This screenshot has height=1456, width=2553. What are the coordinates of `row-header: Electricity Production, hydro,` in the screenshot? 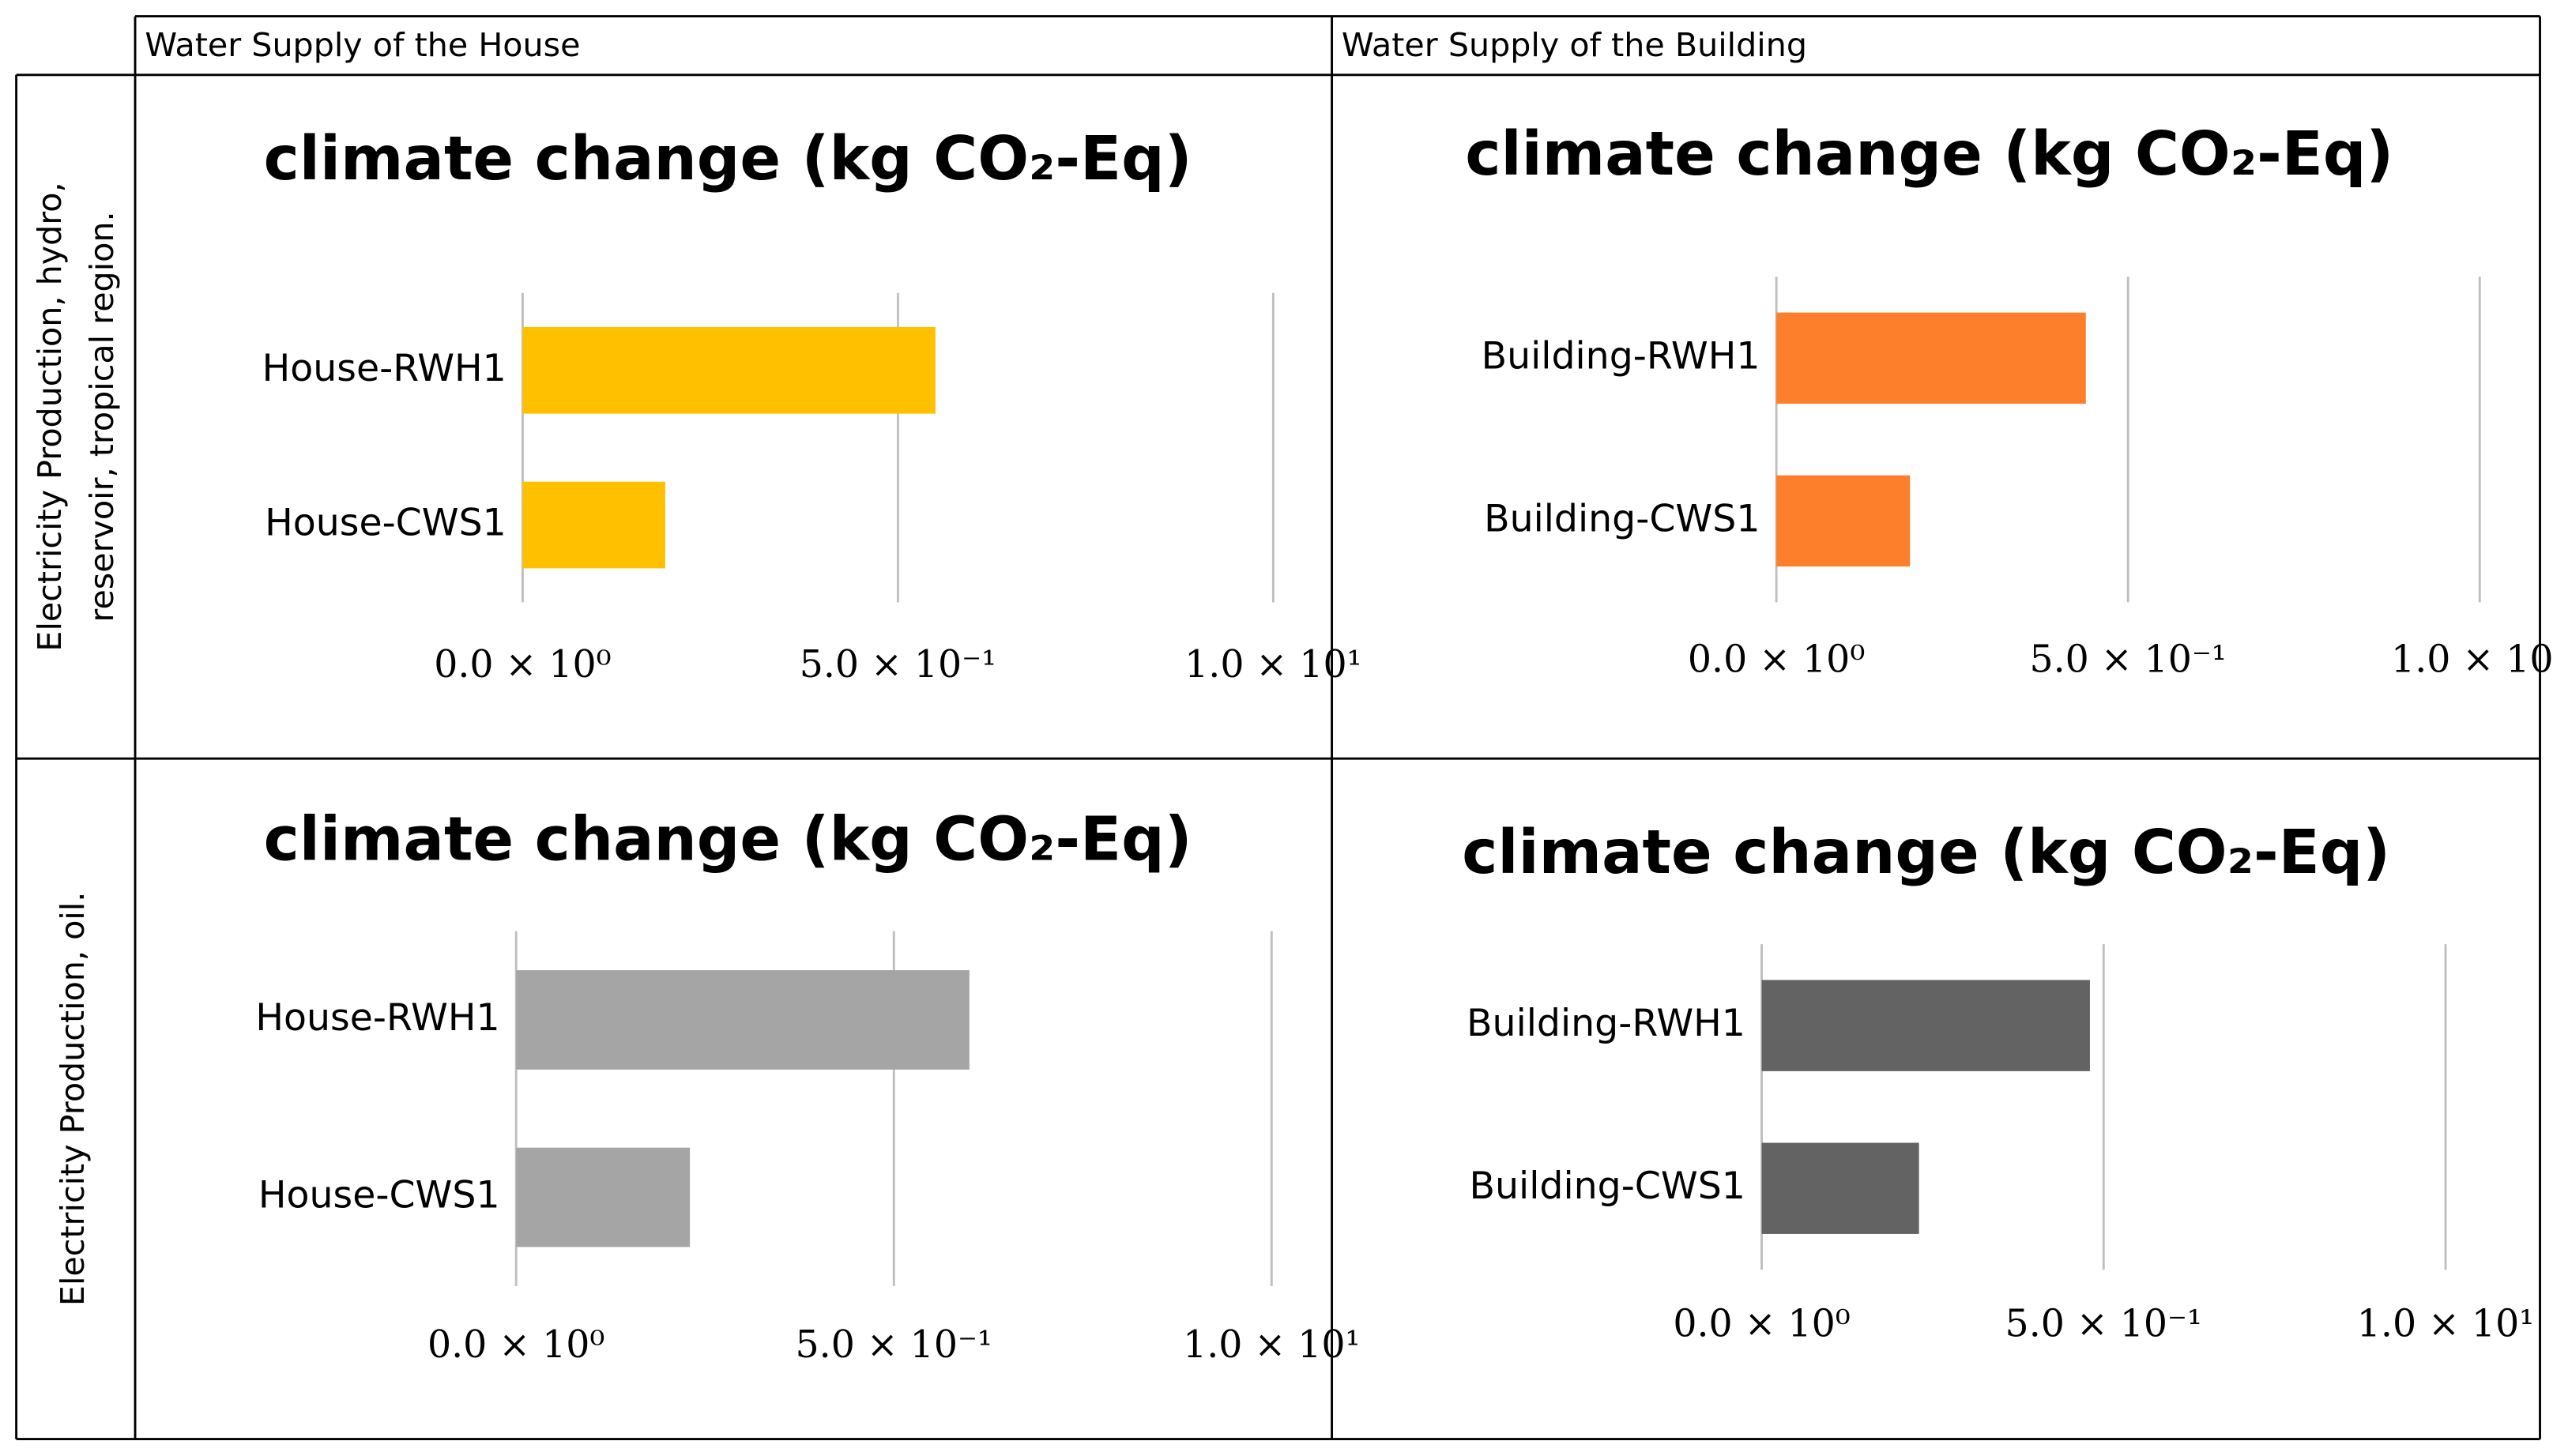 It's located at (50, 416).